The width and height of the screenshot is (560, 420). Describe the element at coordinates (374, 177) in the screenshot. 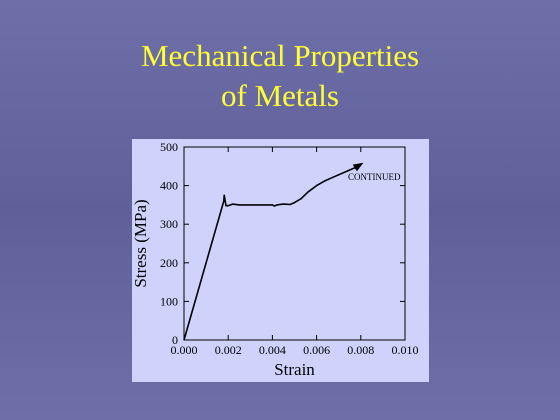

I see `annotation-continued: CONTINUED` at that location.